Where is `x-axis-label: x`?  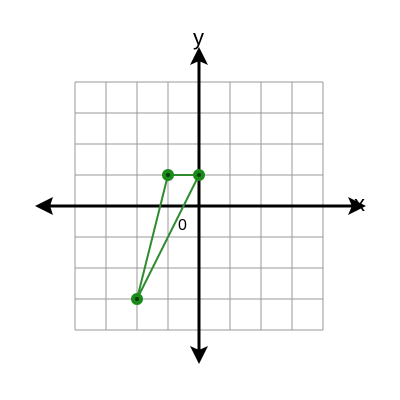 x-axis-label: x is located at coordinates (359, 203).